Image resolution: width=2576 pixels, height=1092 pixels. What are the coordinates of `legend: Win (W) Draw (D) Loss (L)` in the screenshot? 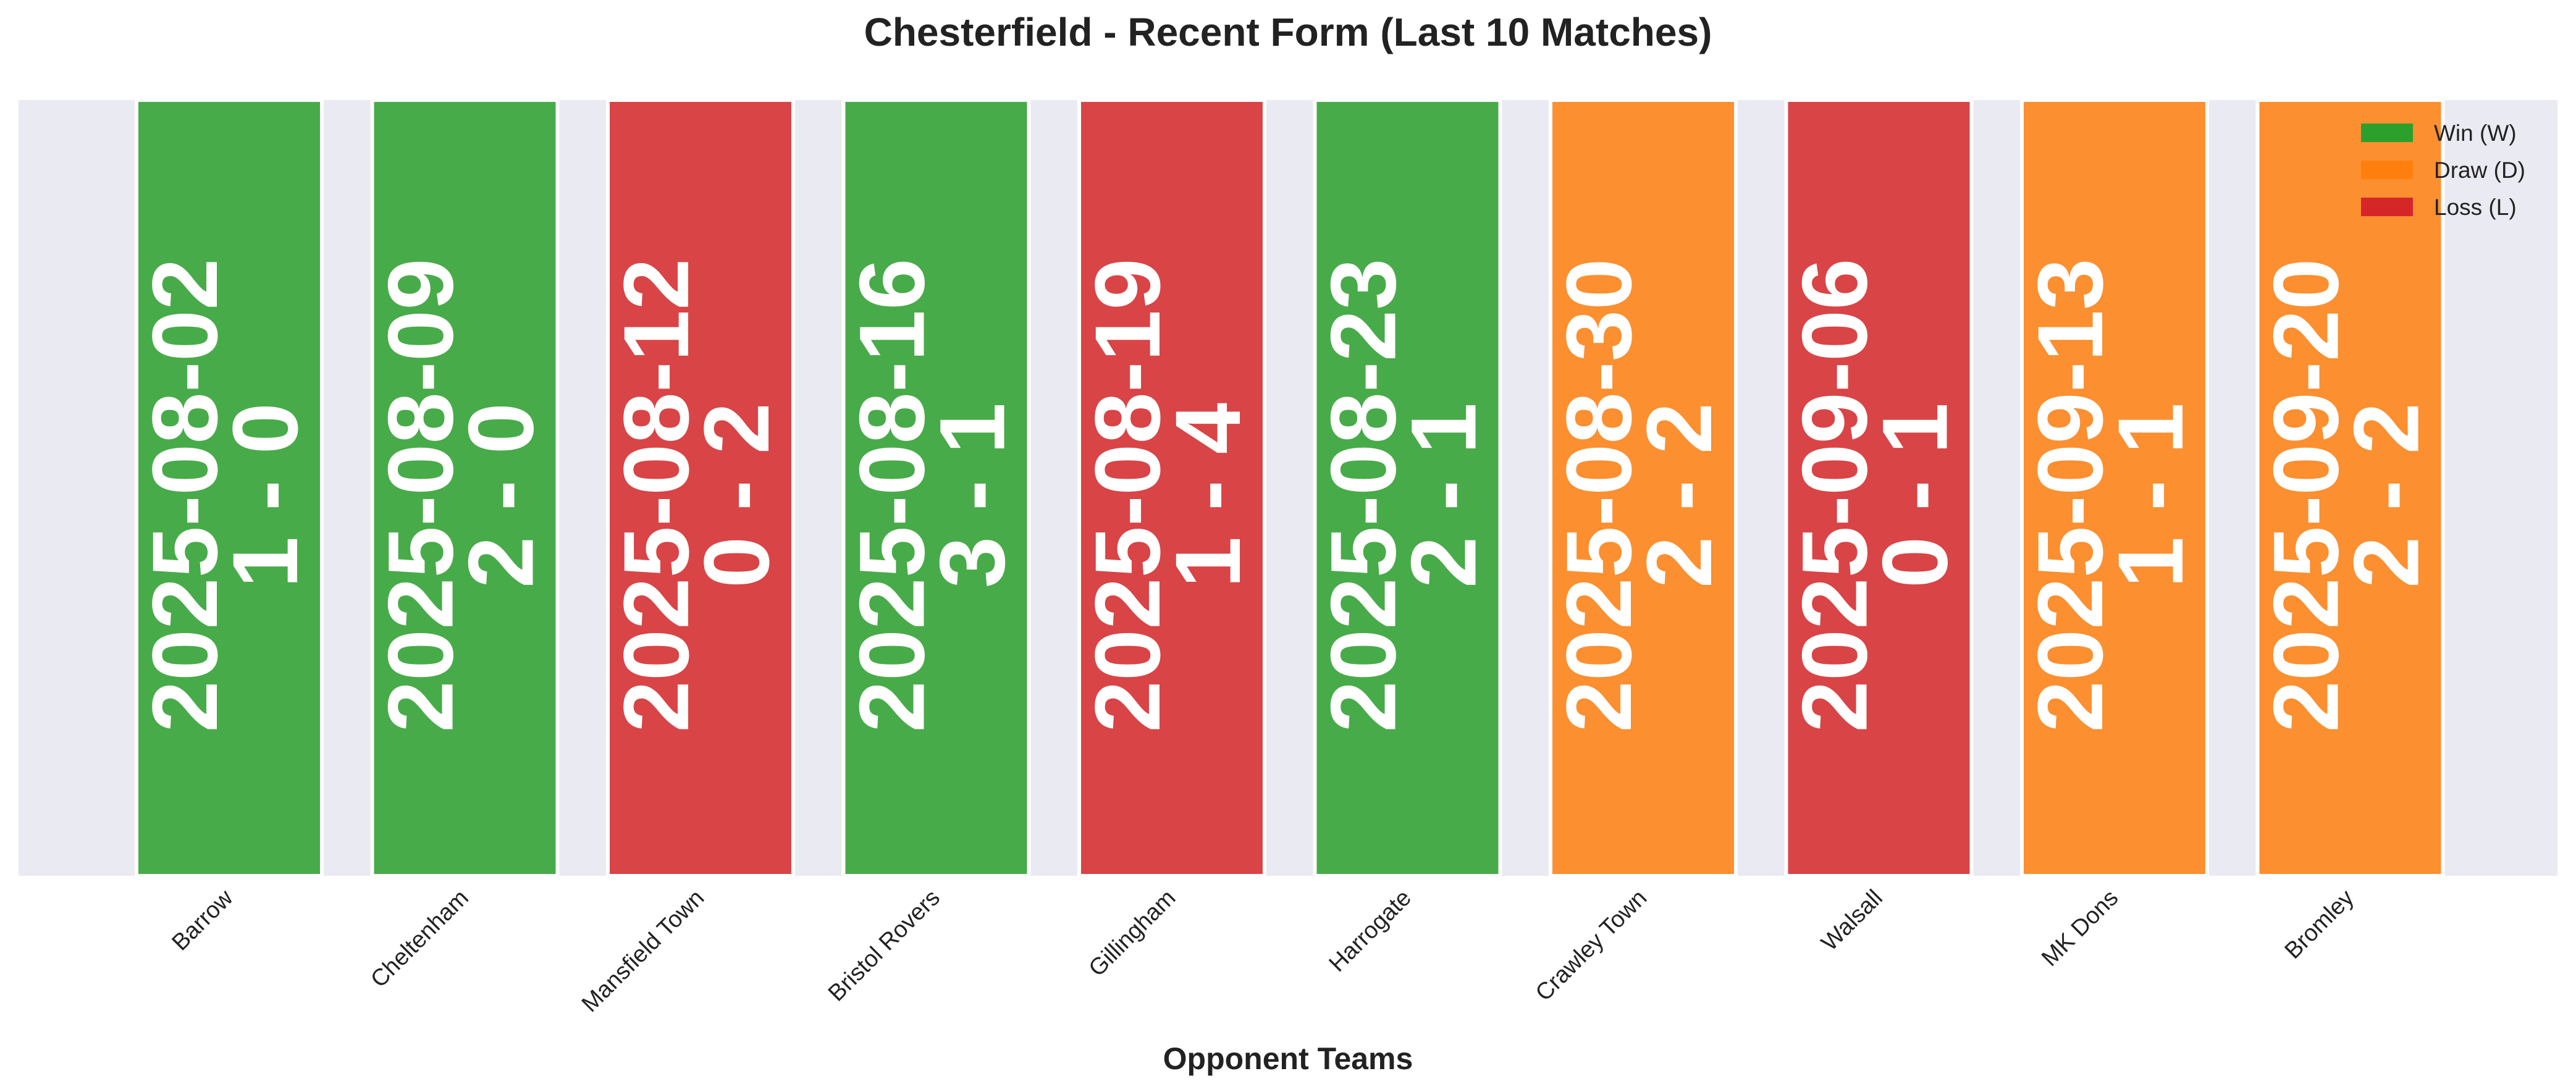 It's located at (2443, 170).